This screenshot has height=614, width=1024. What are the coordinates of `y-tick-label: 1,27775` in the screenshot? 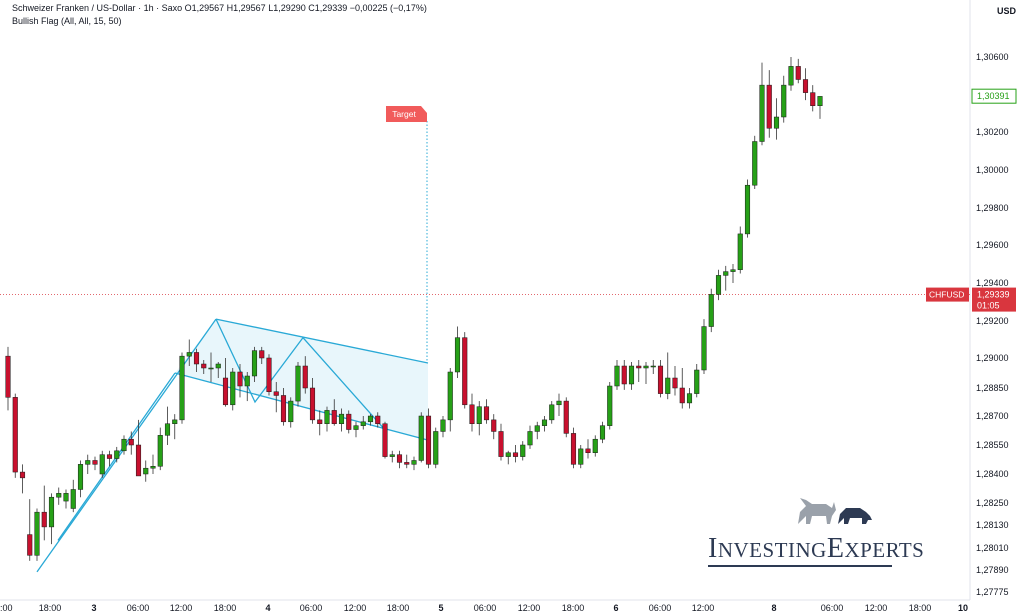 It's located at (992, 592).